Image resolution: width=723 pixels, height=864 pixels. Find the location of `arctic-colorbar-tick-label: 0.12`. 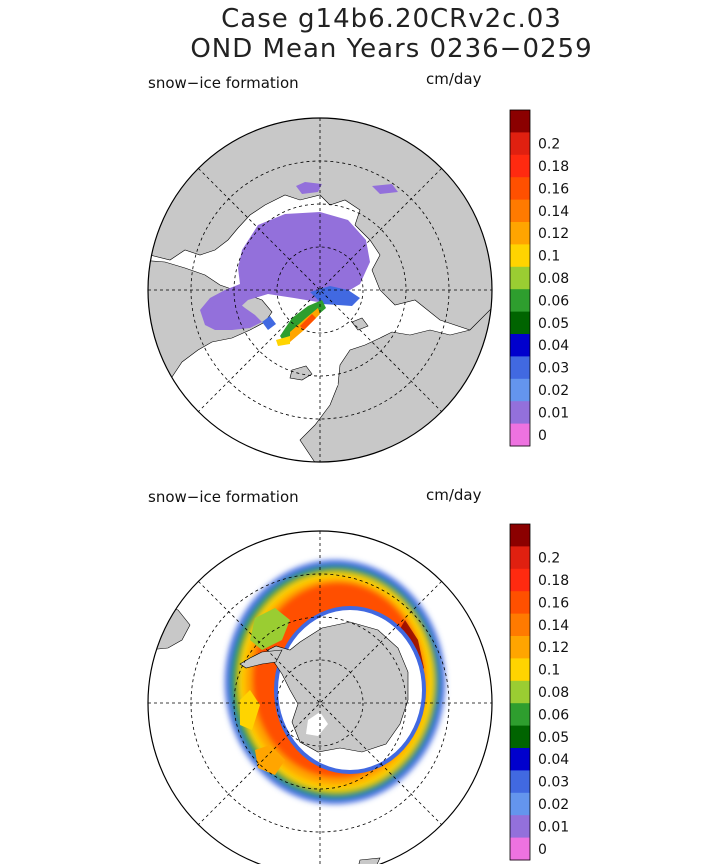

arctic-colorbar-tick-label: 0.12 is located at coordinates (553, 234).